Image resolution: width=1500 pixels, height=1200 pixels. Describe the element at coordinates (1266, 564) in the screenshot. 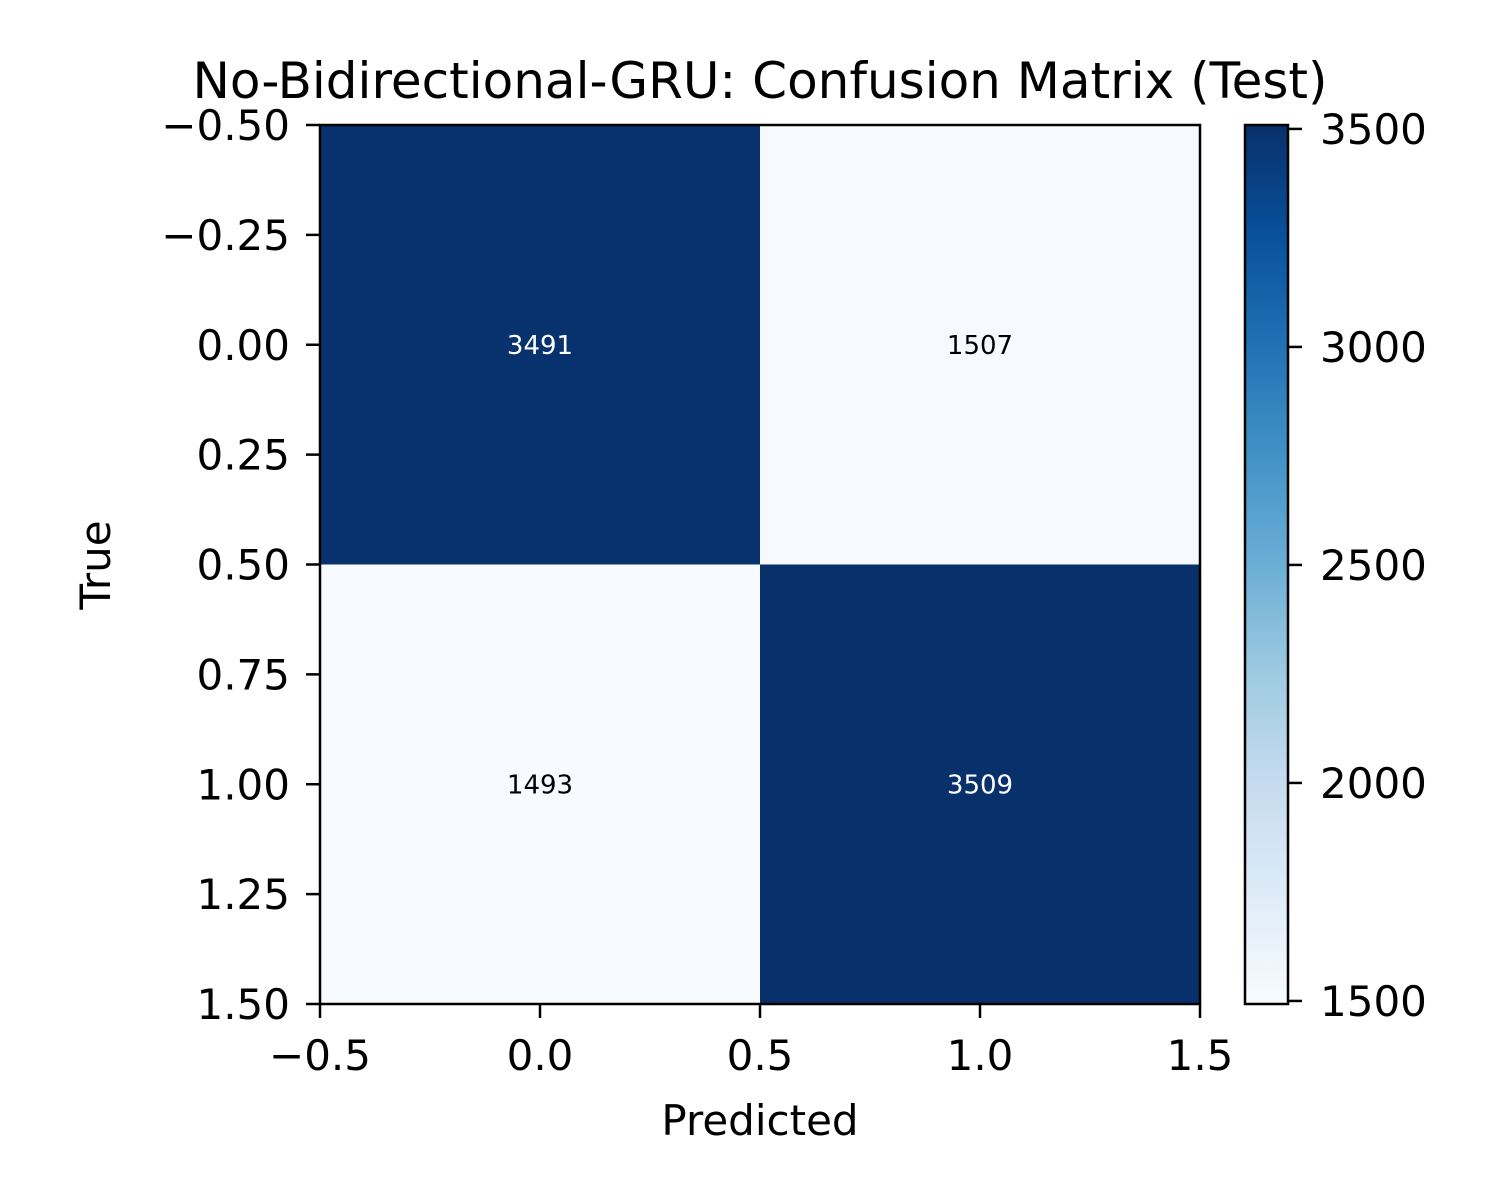

I see `colorbar` at that location.